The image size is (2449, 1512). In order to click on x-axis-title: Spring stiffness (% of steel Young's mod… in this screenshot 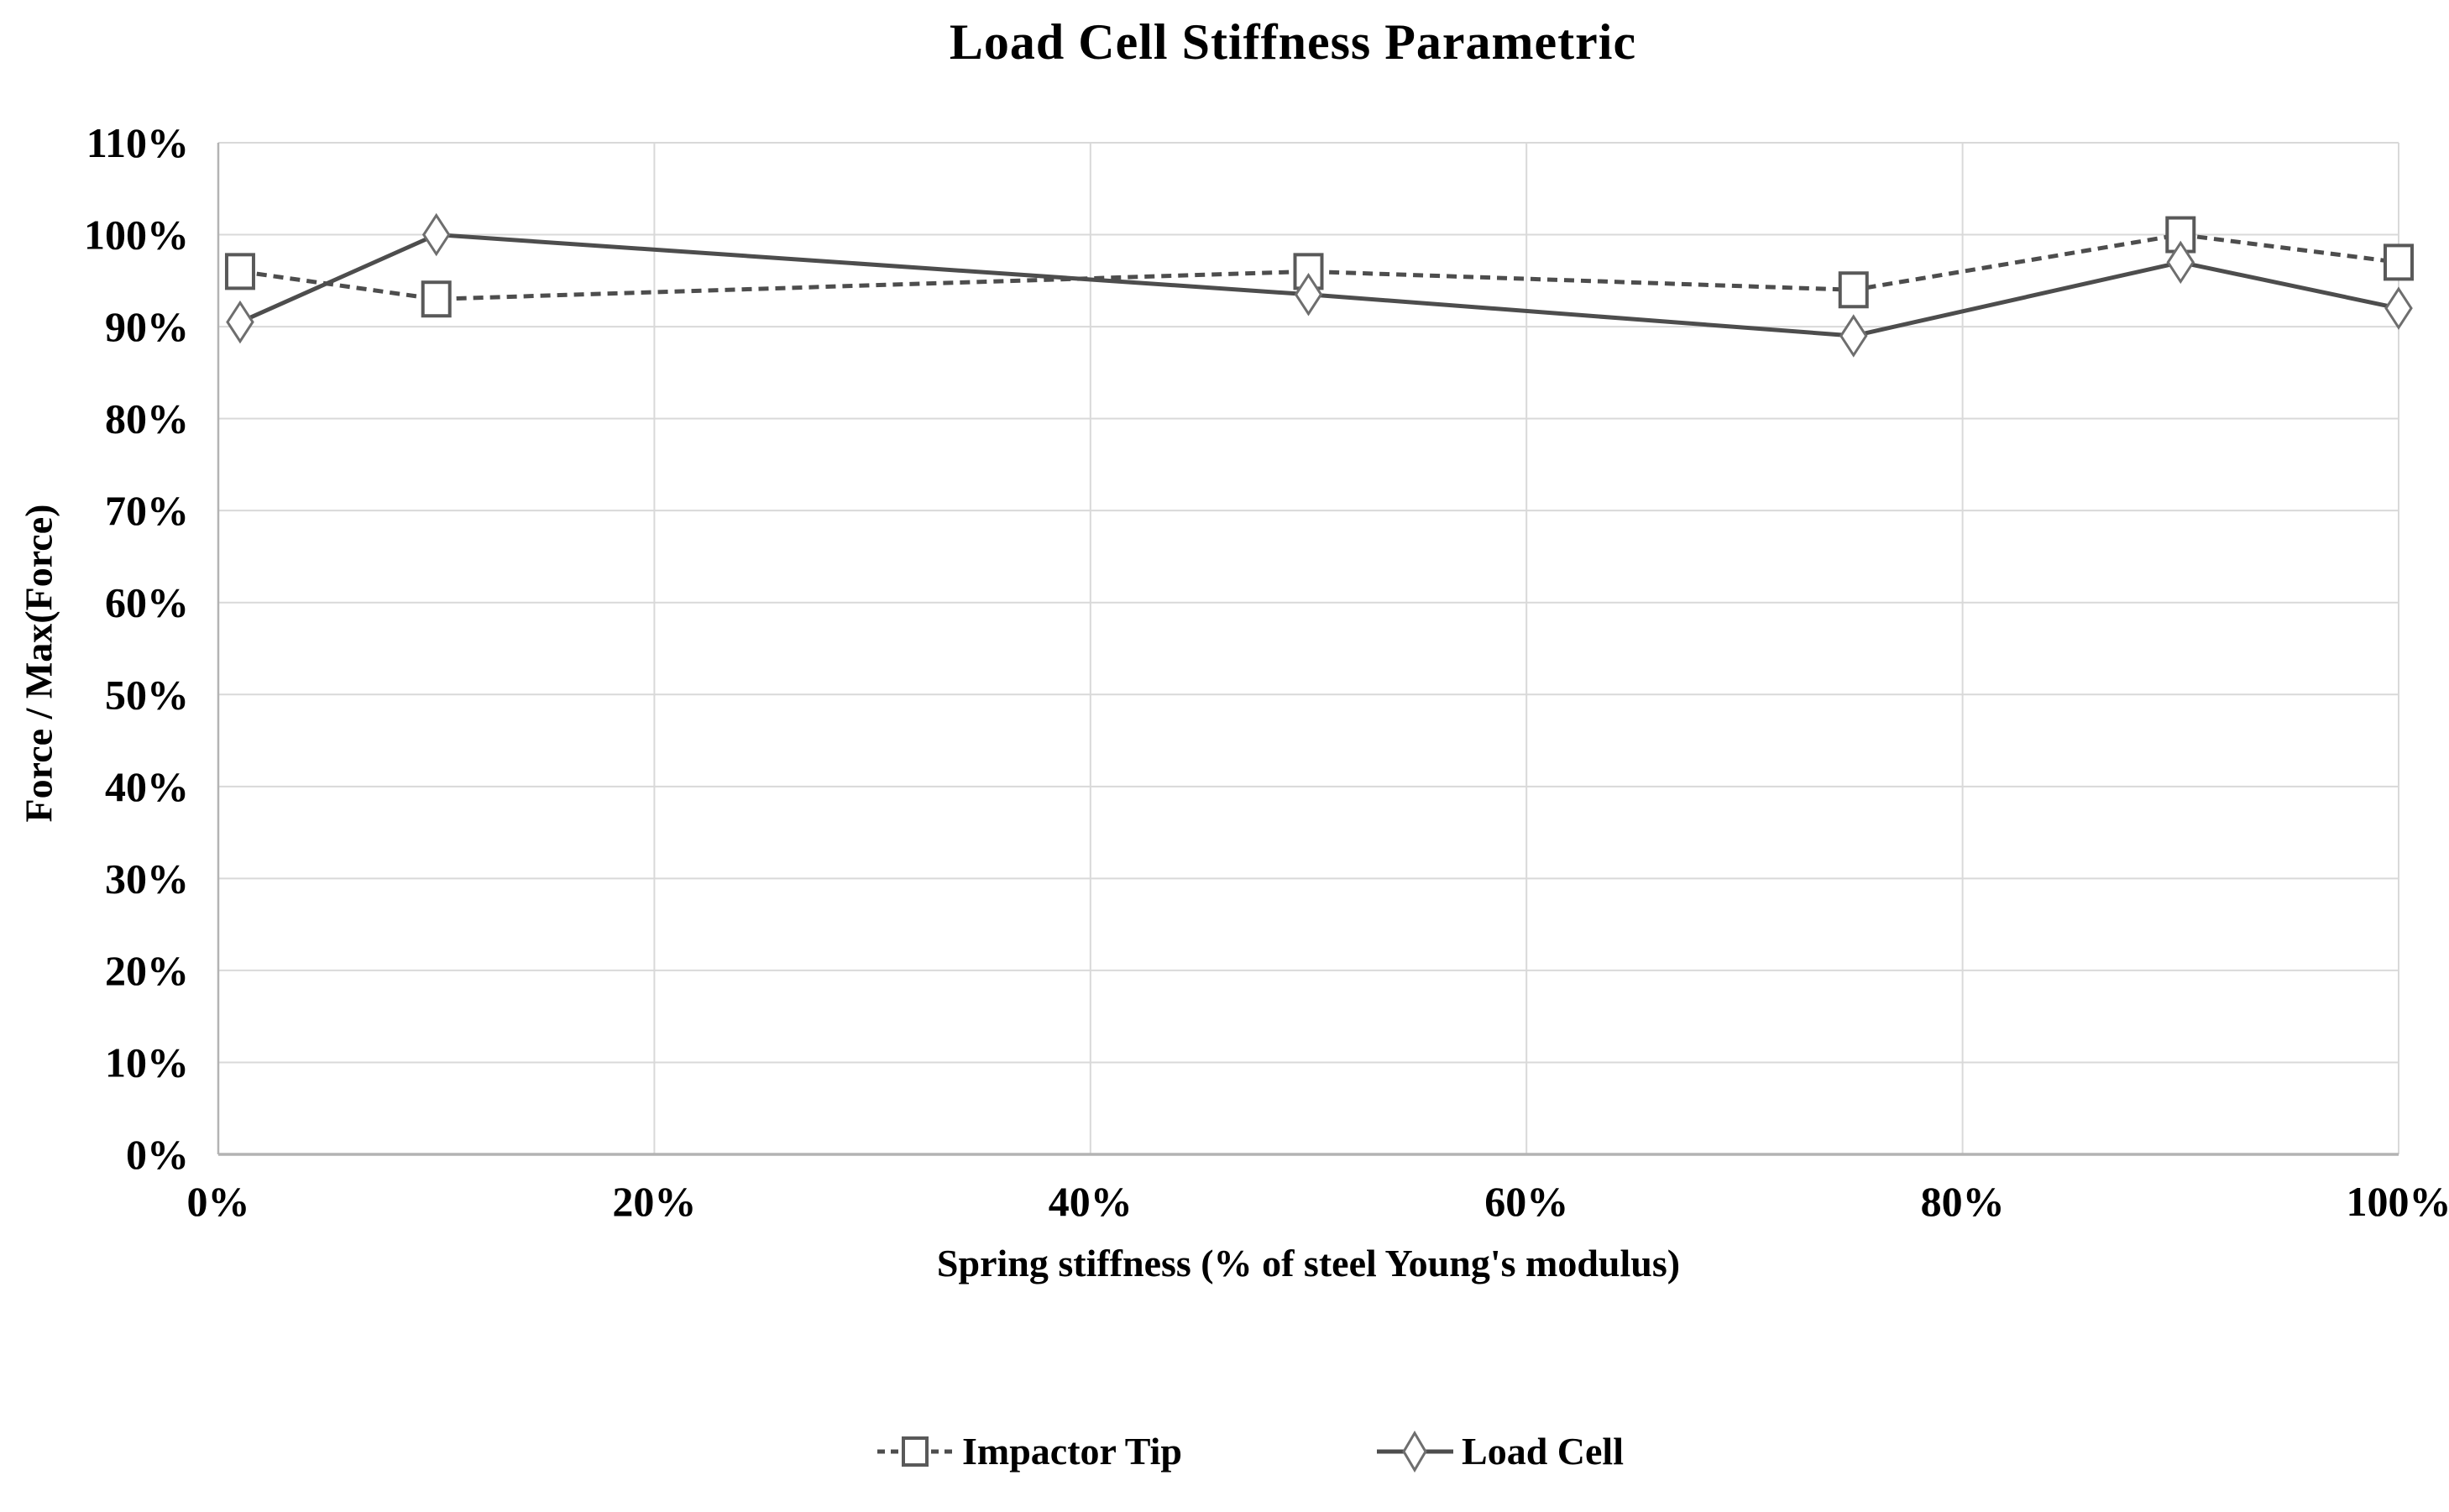, I will do `click(1308, 1263)`.